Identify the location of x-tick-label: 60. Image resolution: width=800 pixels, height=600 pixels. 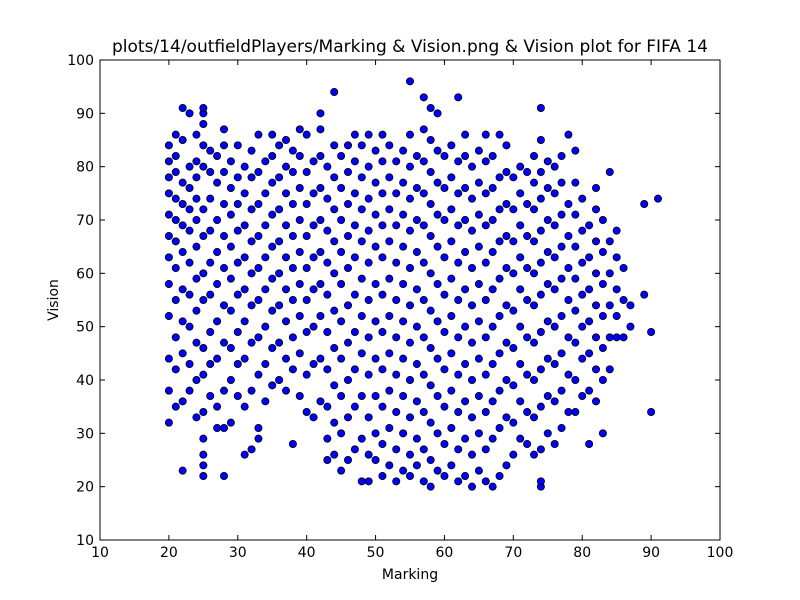
(445, 553).